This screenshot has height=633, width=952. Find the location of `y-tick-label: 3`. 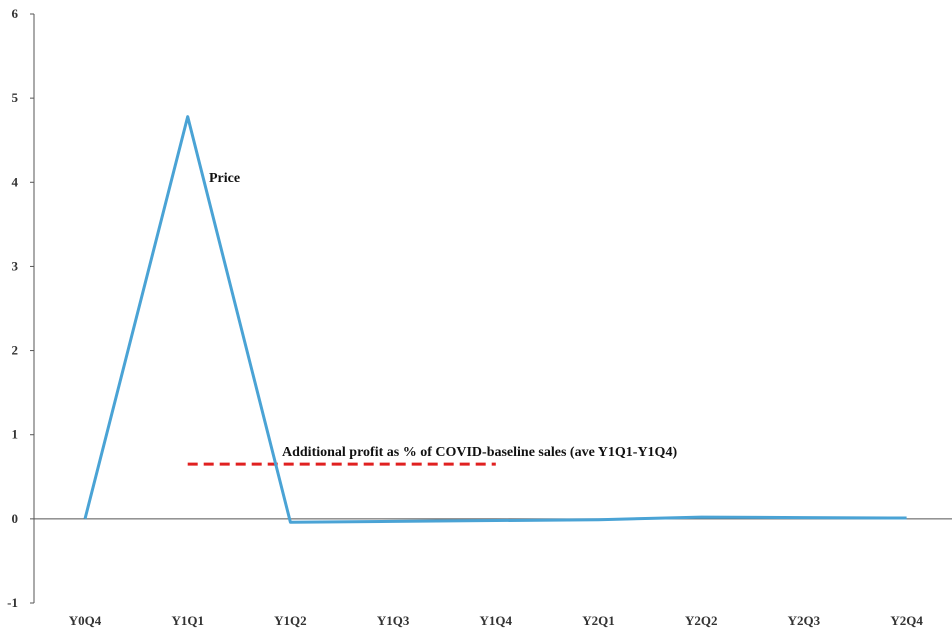

y-tick-label: 3 is located at coordinates (15, 265).